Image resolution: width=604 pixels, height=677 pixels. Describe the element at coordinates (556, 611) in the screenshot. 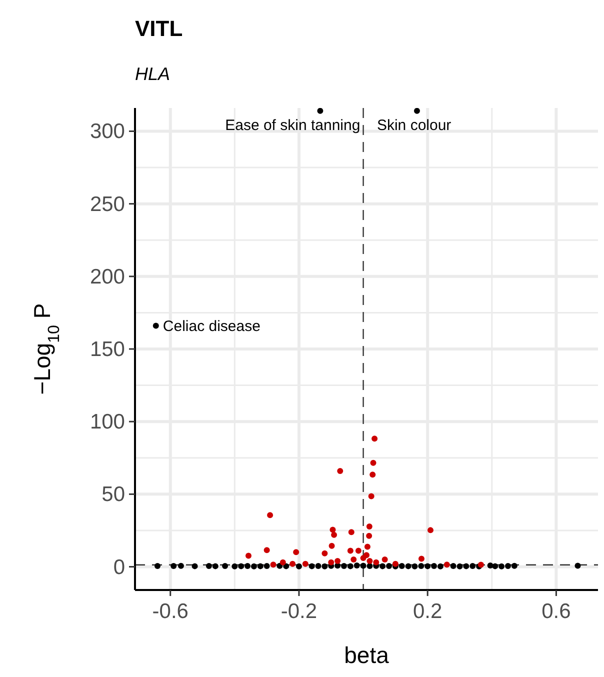

I see `x-tick-label: 0.6` at that location.